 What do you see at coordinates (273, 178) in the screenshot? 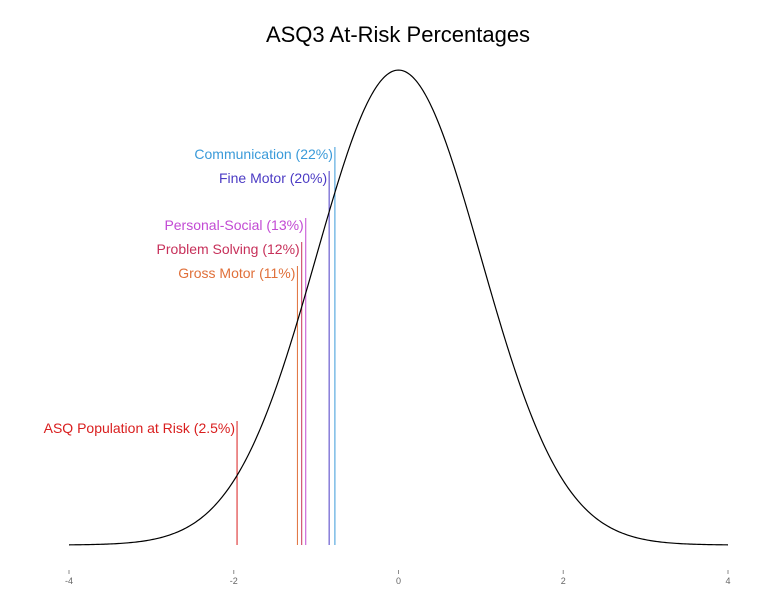
I see `annotation-label: Fine Motor (20%)` at bounding box center [273, 178].